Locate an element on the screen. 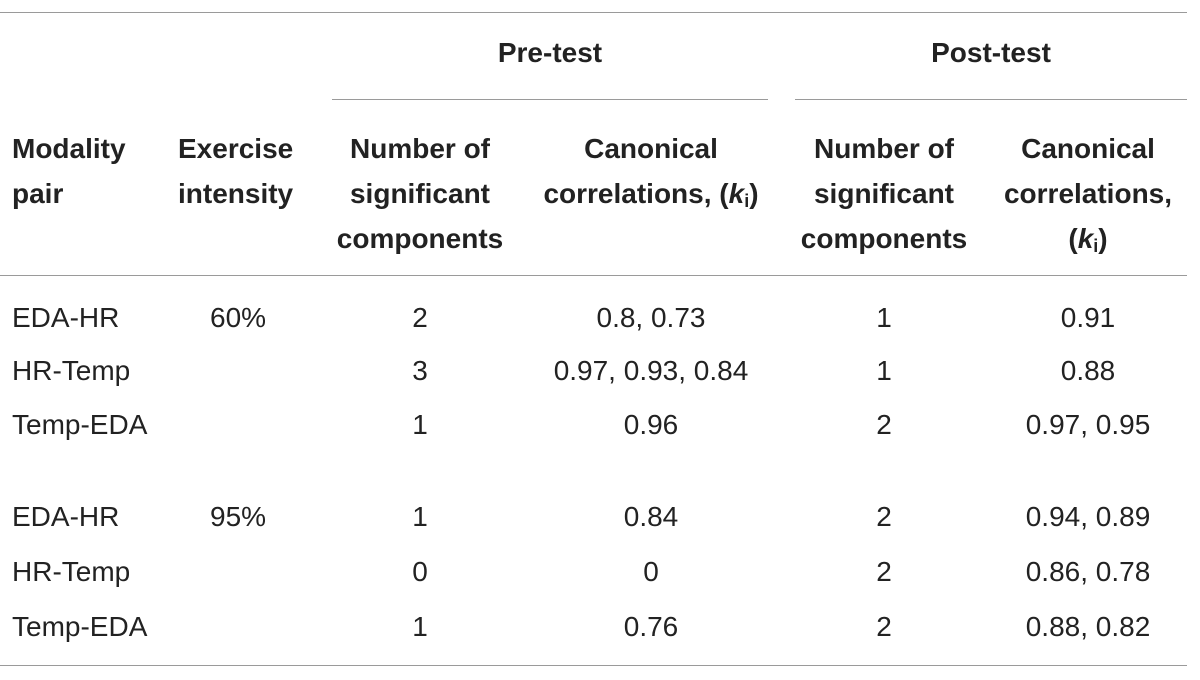  cell-pre-number: 0 is located at coordinates (420, 571).